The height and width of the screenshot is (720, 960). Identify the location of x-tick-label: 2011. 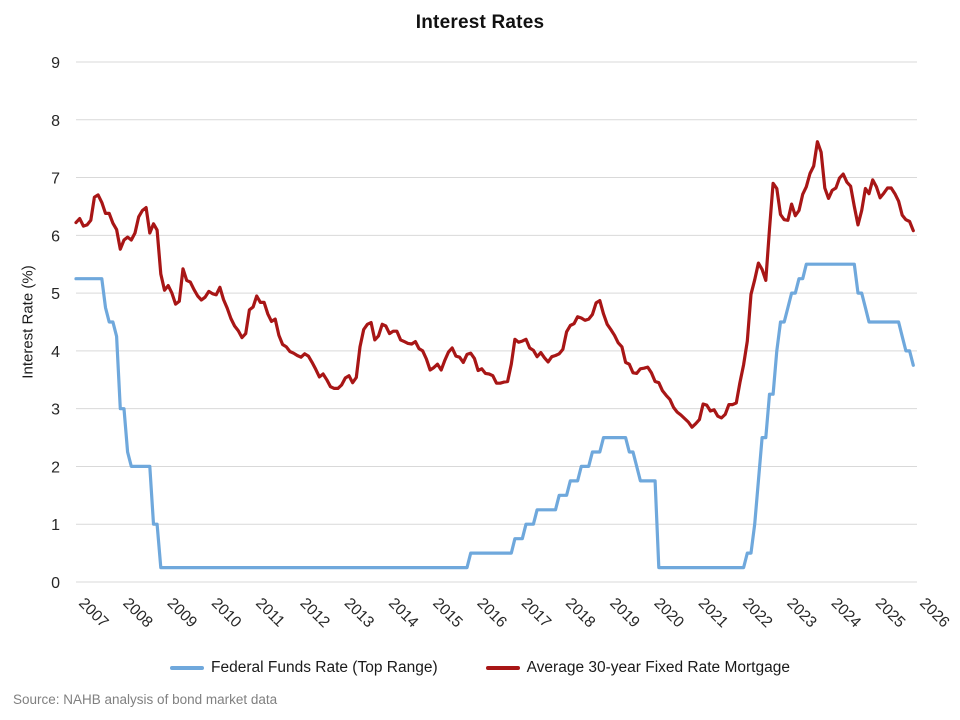
(270, 613).